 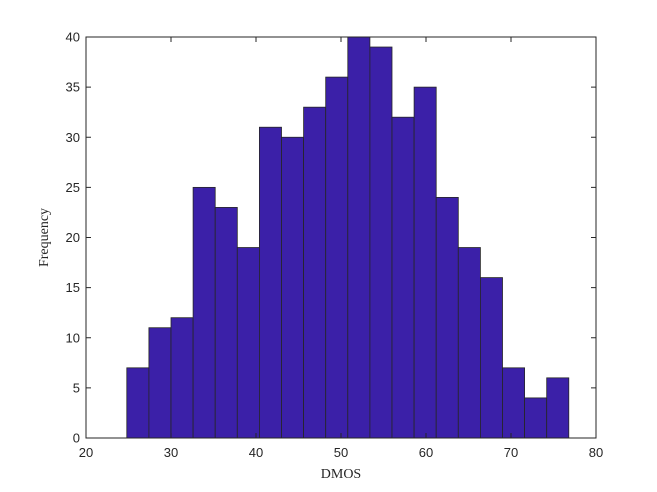 I want to click on x-tick-label: 20, so click(x=86, y=452).